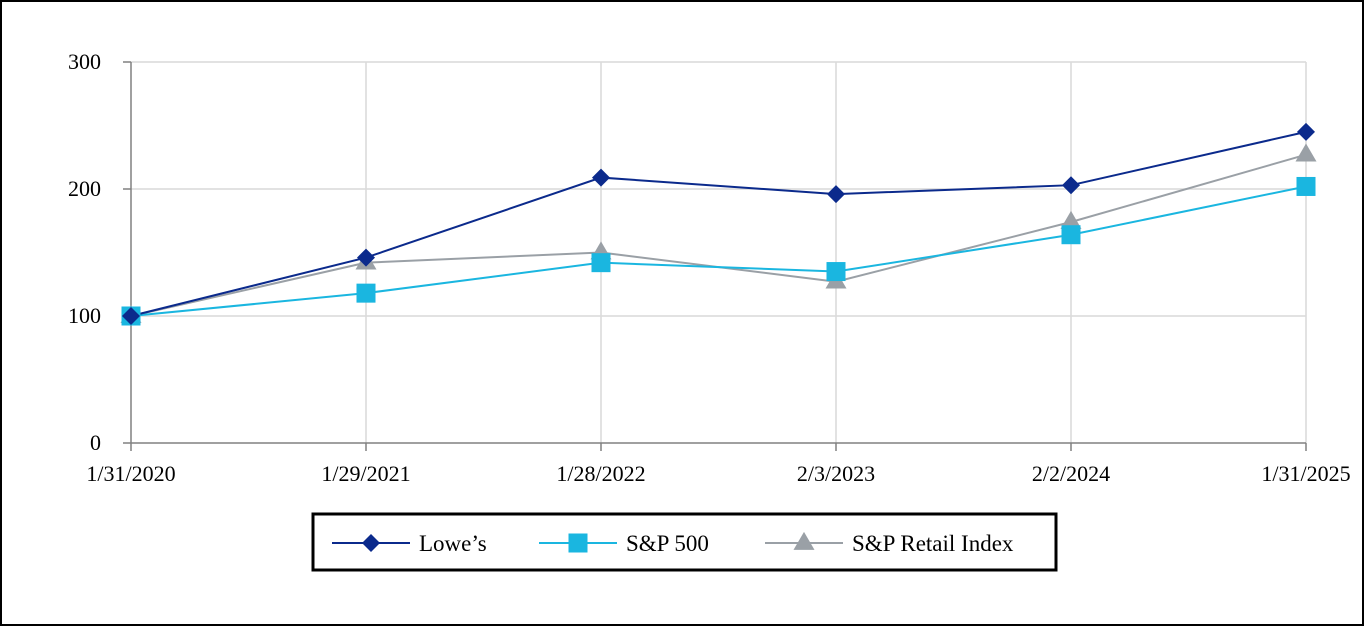 The width and height of the screenshot is (1364, 628). Describe the element at coordinates (836, 473) in the screenshot. I see `x-tick-label: 2/3/2023` at that location.